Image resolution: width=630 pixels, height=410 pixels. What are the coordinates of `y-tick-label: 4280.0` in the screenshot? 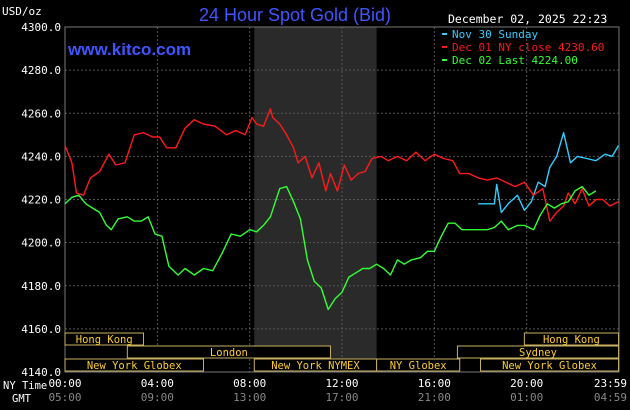 It's located at (41, 70).